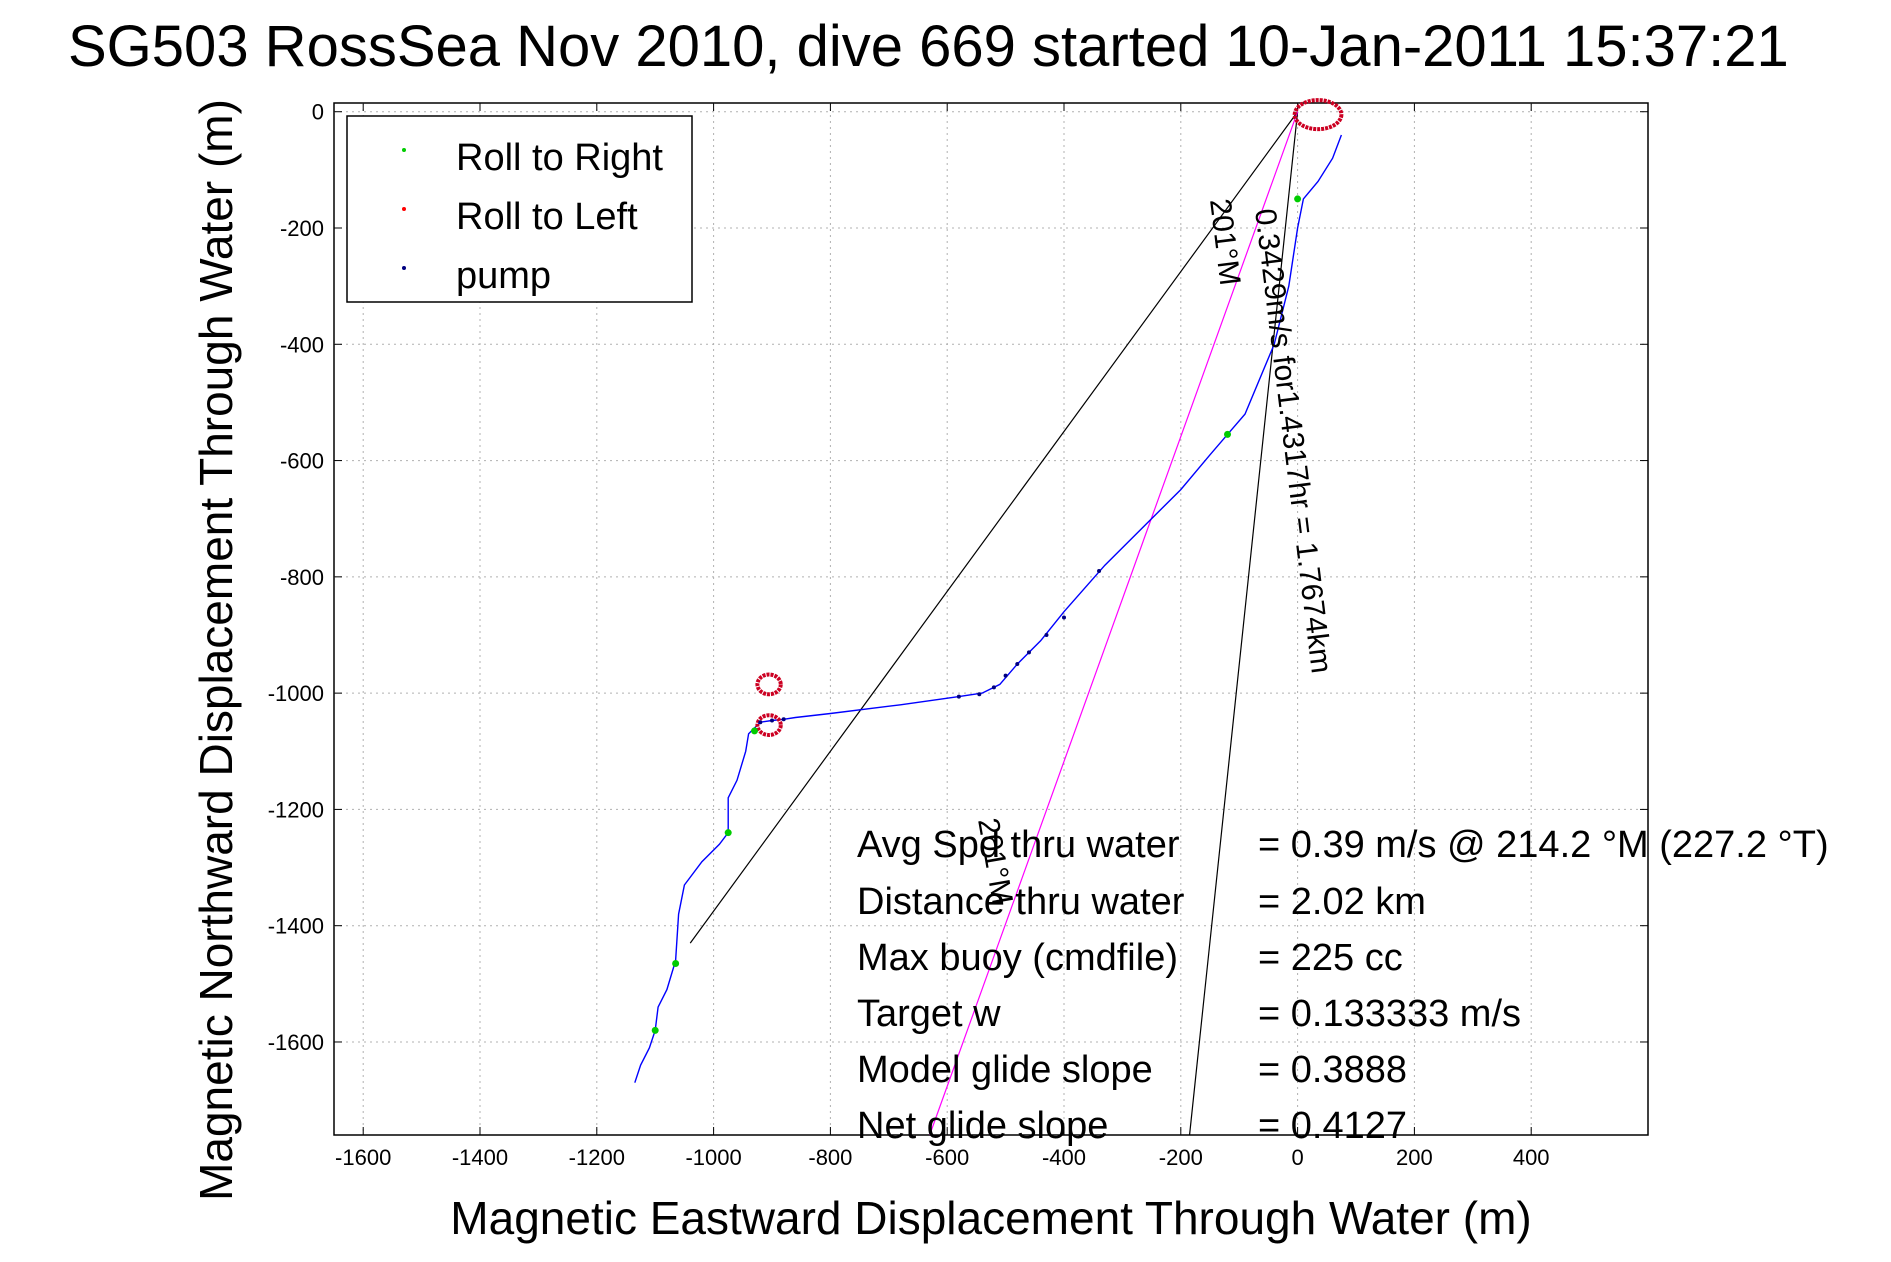  What do you see at coordinates (363, 1157) in the screenshot?
I see `x-tick-label: -1600` at bounding box center [363, 1157].